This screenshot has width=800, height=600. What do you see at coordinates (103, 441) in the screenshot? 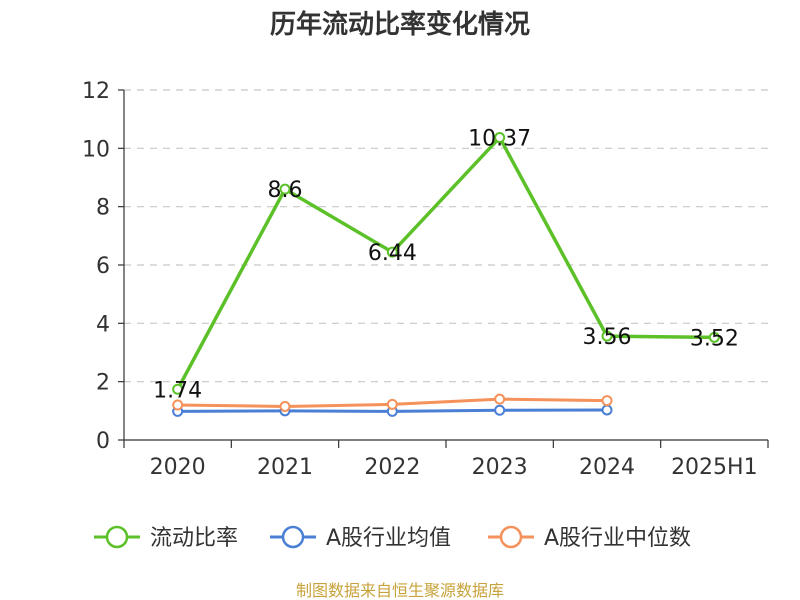
I see `y-tick-label: 0` at bounding box center [103, 441].